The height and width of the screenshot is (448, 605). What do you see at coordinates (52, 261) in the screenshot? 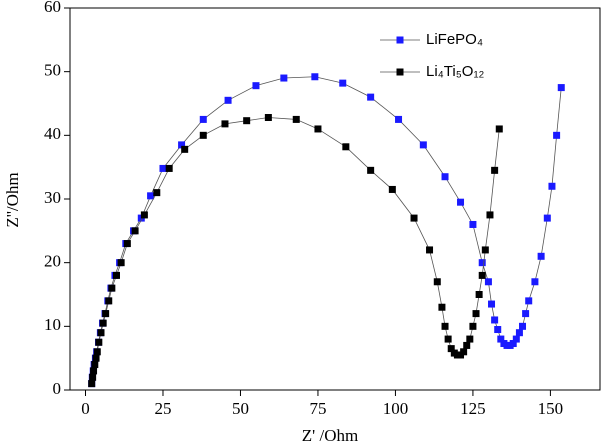
I see `y-tick-label: 20` at bounding box center [52, 261].